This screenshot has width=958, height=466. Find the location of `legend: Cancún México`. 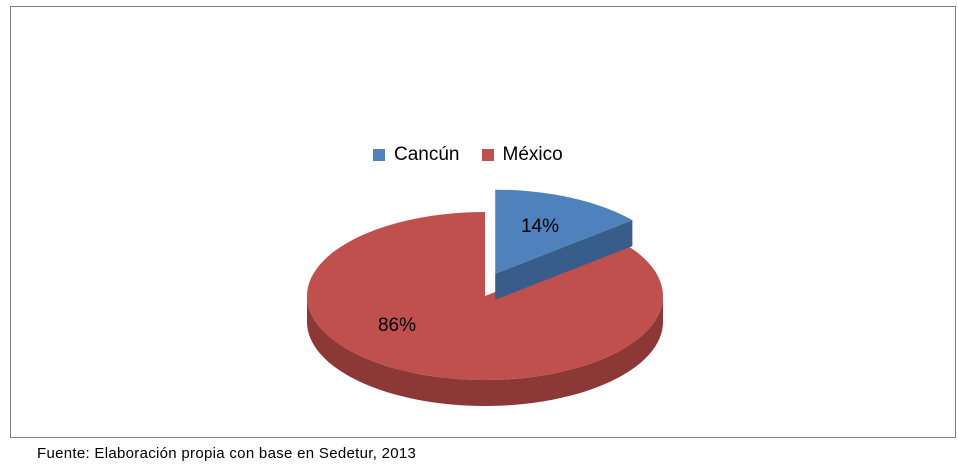

legend: Cancún México is located at coordinates (479, 155).